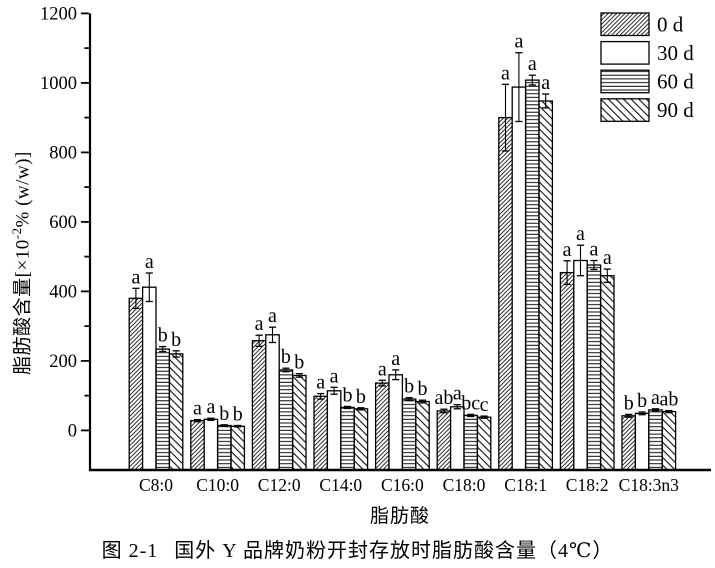 This screenshot has height=568, width=715. I want to click on bar-C8:0-30 d, so click(149, 378).